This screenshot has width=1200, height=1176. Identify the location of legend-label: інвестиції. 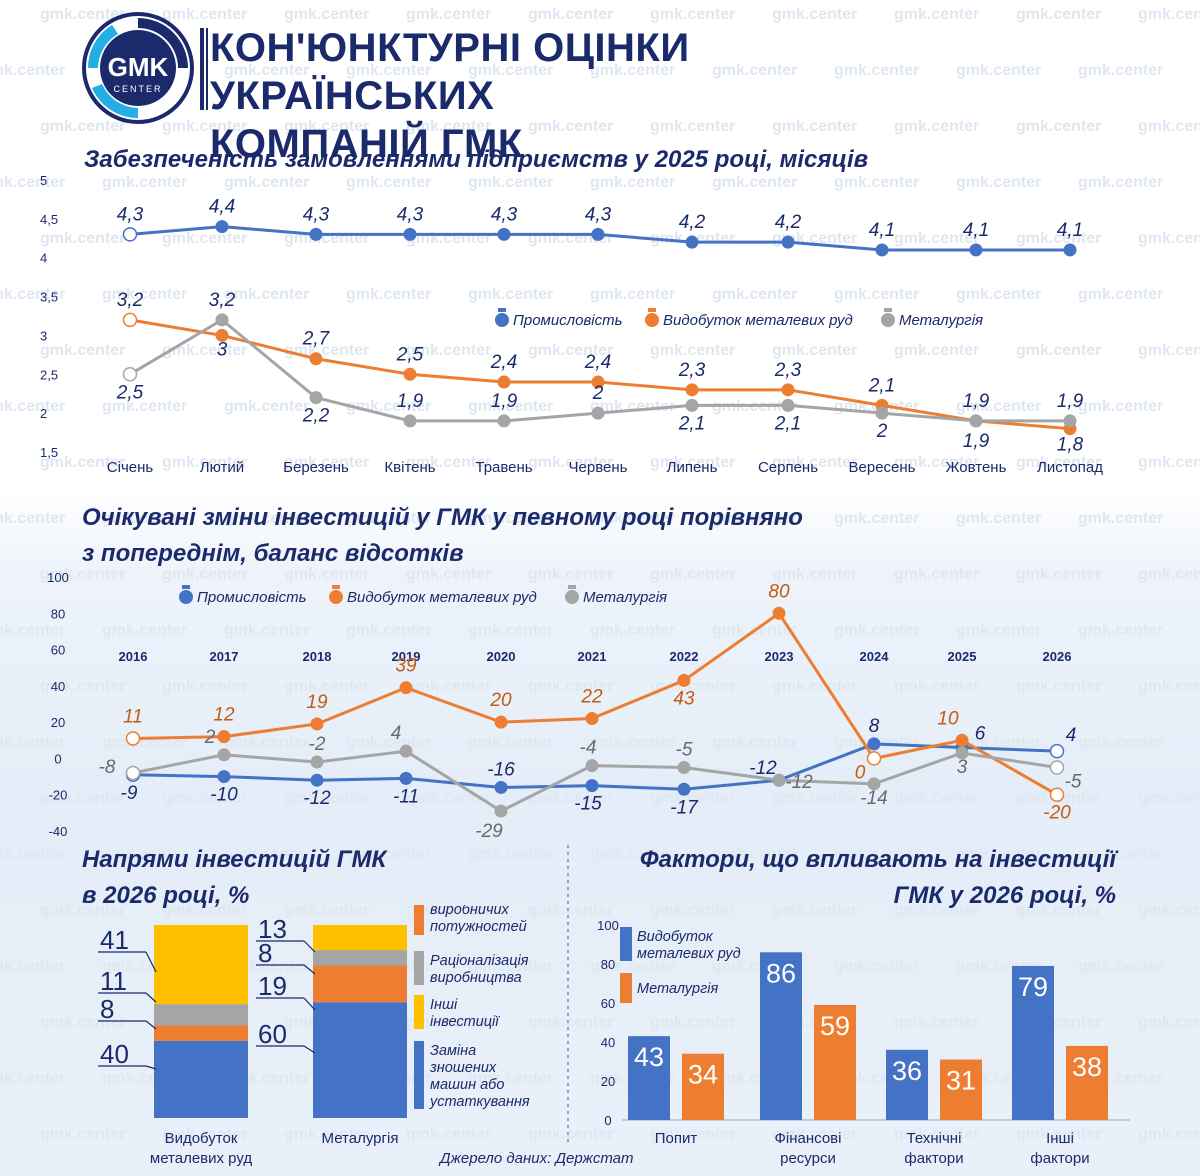
(465, 1022).